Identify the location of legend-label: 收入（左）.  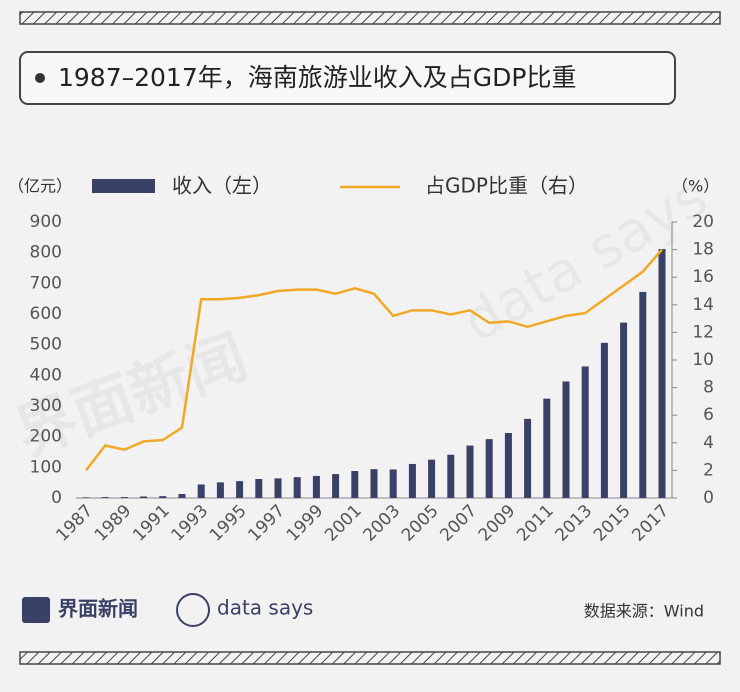
(222, 186).